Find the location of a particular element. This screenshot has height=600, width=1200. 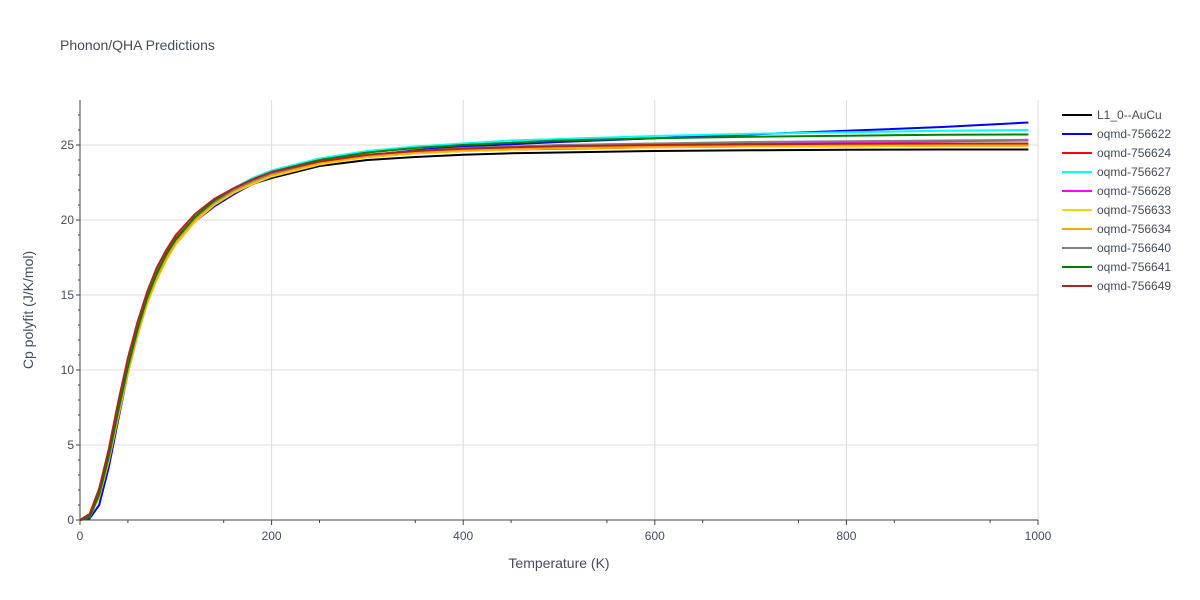

legend-item: oqmd-756628 is located at coordinates (1116, 191).